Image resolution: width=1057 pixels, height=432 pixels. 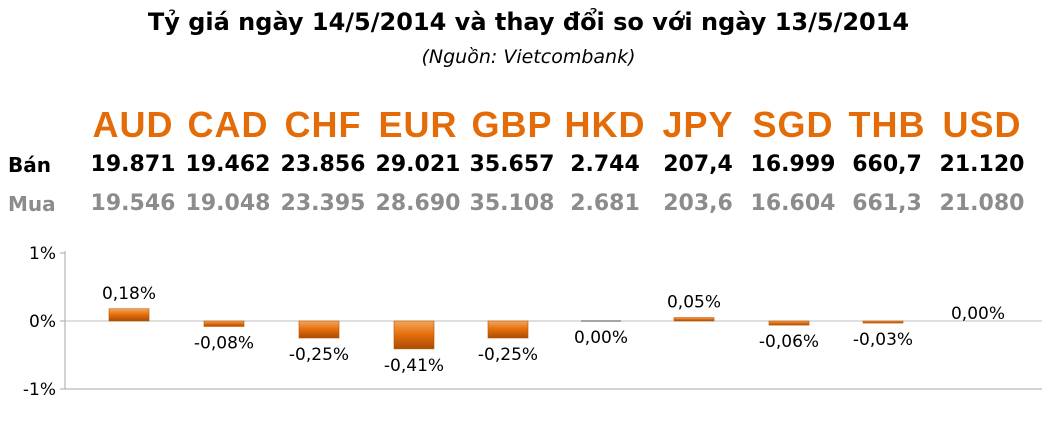 What do you see at coordinates (887, 124) in the screenshot?
I see `currency-code: THB` at bounding box center [887, 124].